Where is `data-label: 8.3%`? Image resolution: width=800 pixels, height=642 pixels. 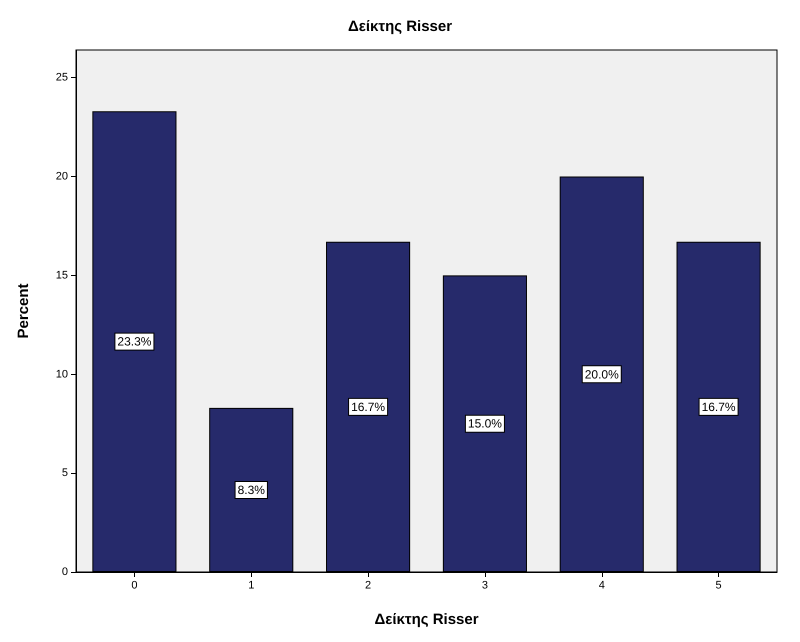
data-label: 8.3% is located at coordinates (252, 489).